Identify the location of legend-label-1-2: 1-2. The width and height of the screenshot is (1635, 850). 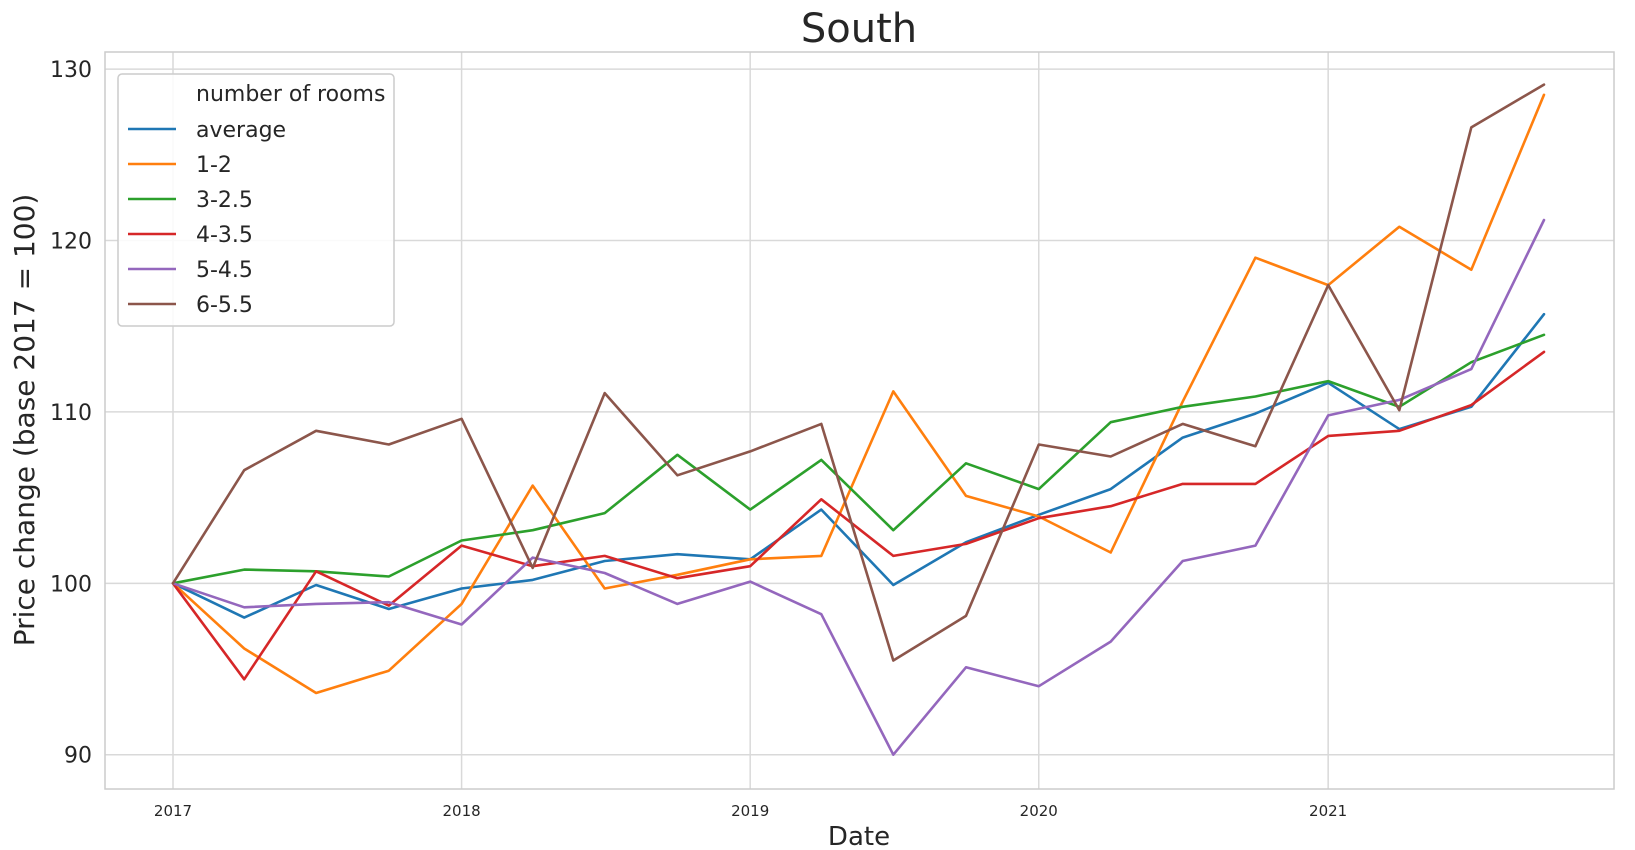
(214, 165).